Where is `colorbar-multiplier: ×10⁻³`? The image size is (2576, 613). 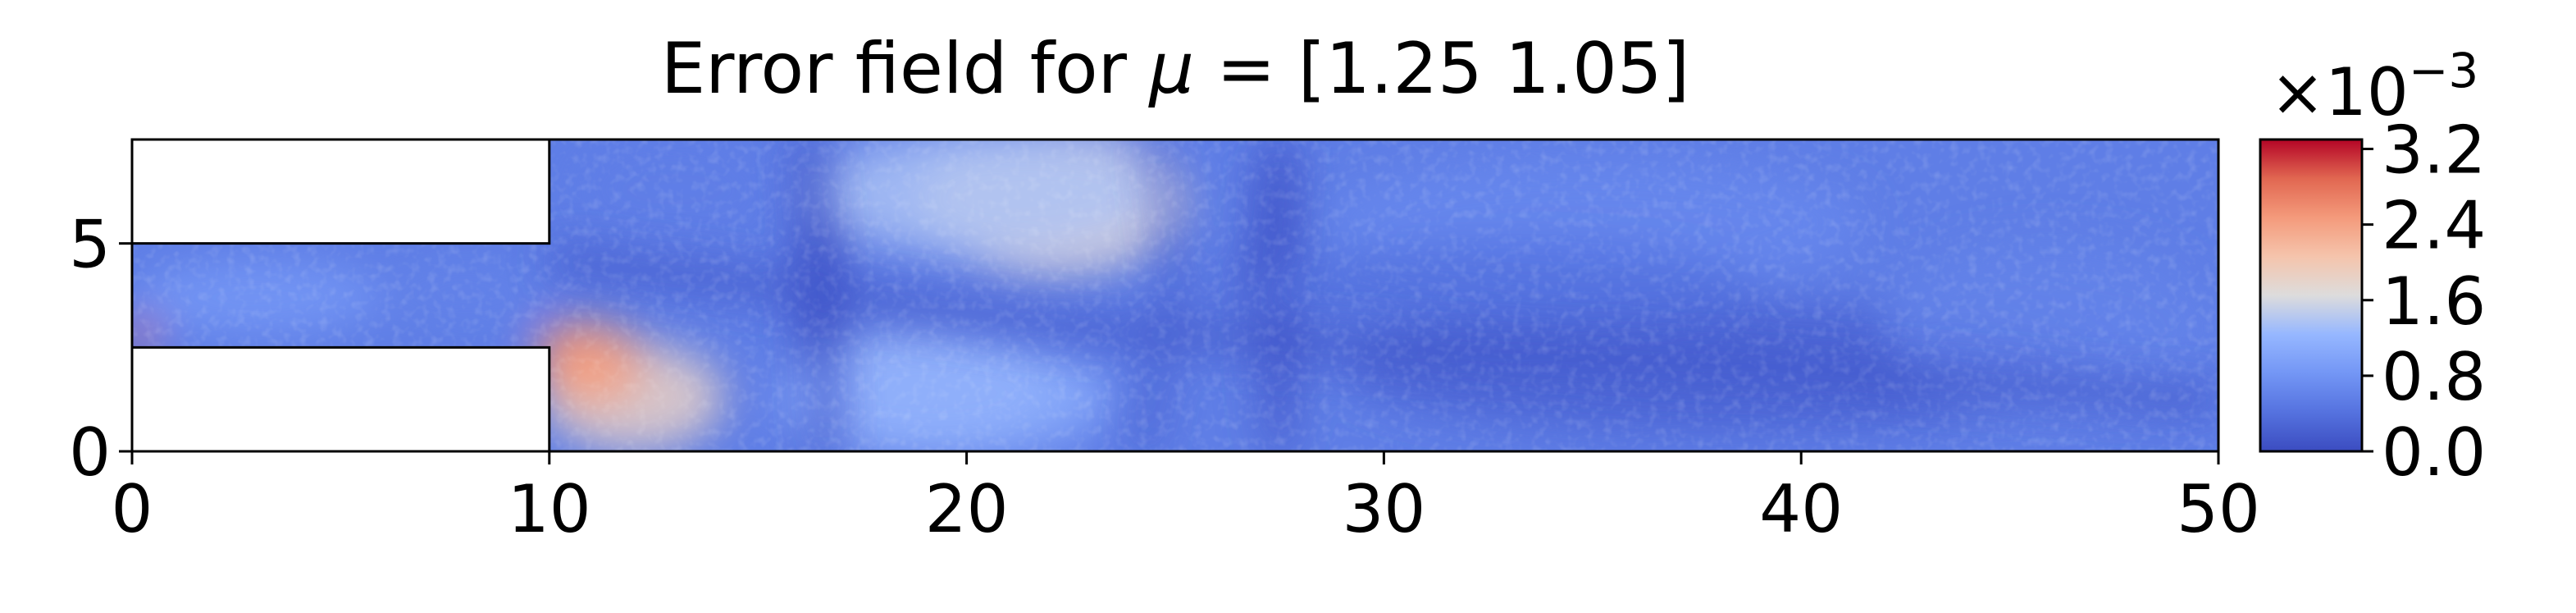
colorbar-multiplier: ×10⁻³ is located at coordinates (2374, 86).